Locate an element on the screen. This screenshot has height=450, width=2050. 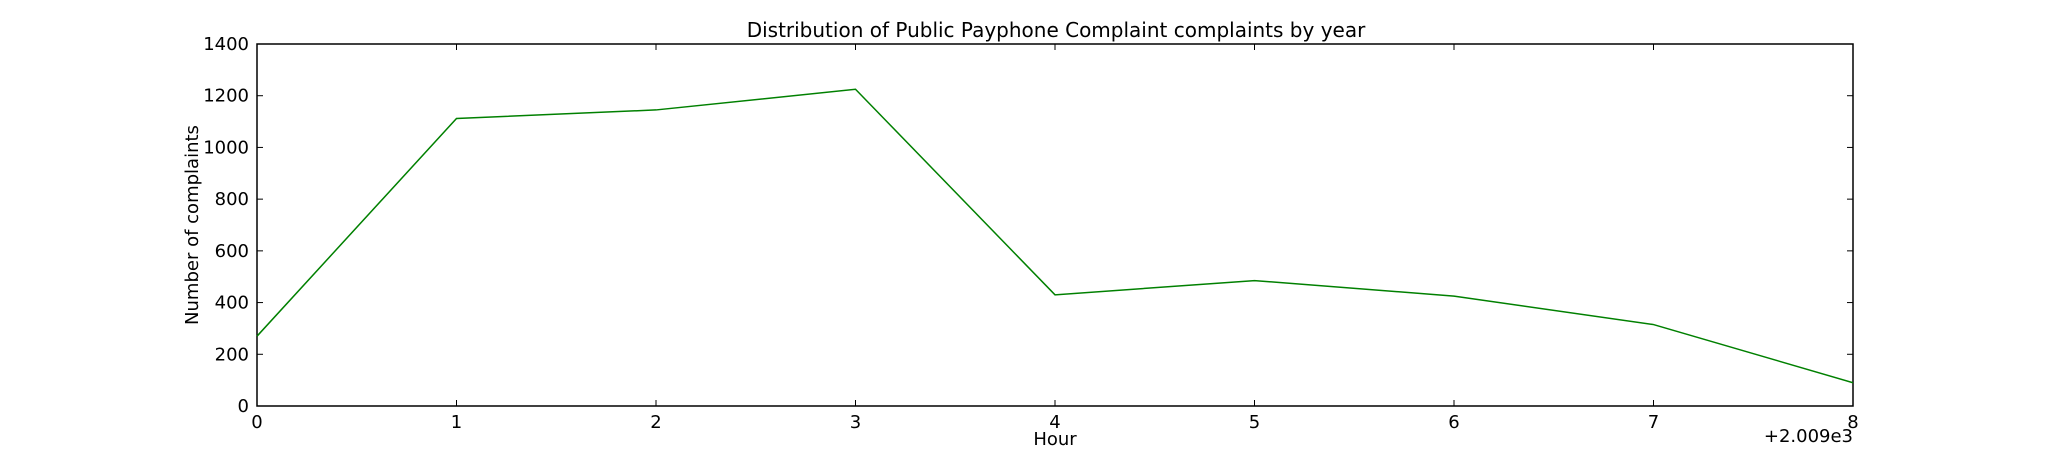
x-tick-label: 2 is located at coordinates (655, 422).